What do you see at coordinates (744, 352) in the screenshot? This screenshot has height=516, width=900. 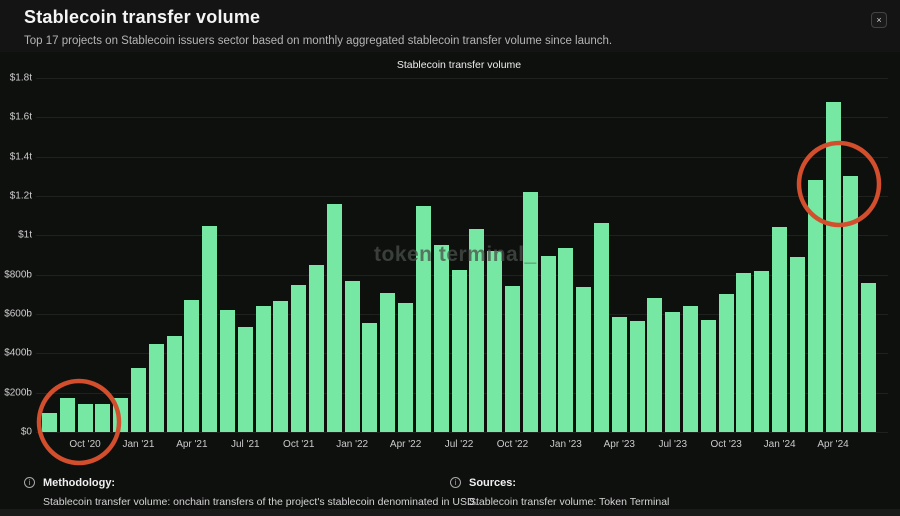 I see `bar-nov23` at bounding box center [744, 352].